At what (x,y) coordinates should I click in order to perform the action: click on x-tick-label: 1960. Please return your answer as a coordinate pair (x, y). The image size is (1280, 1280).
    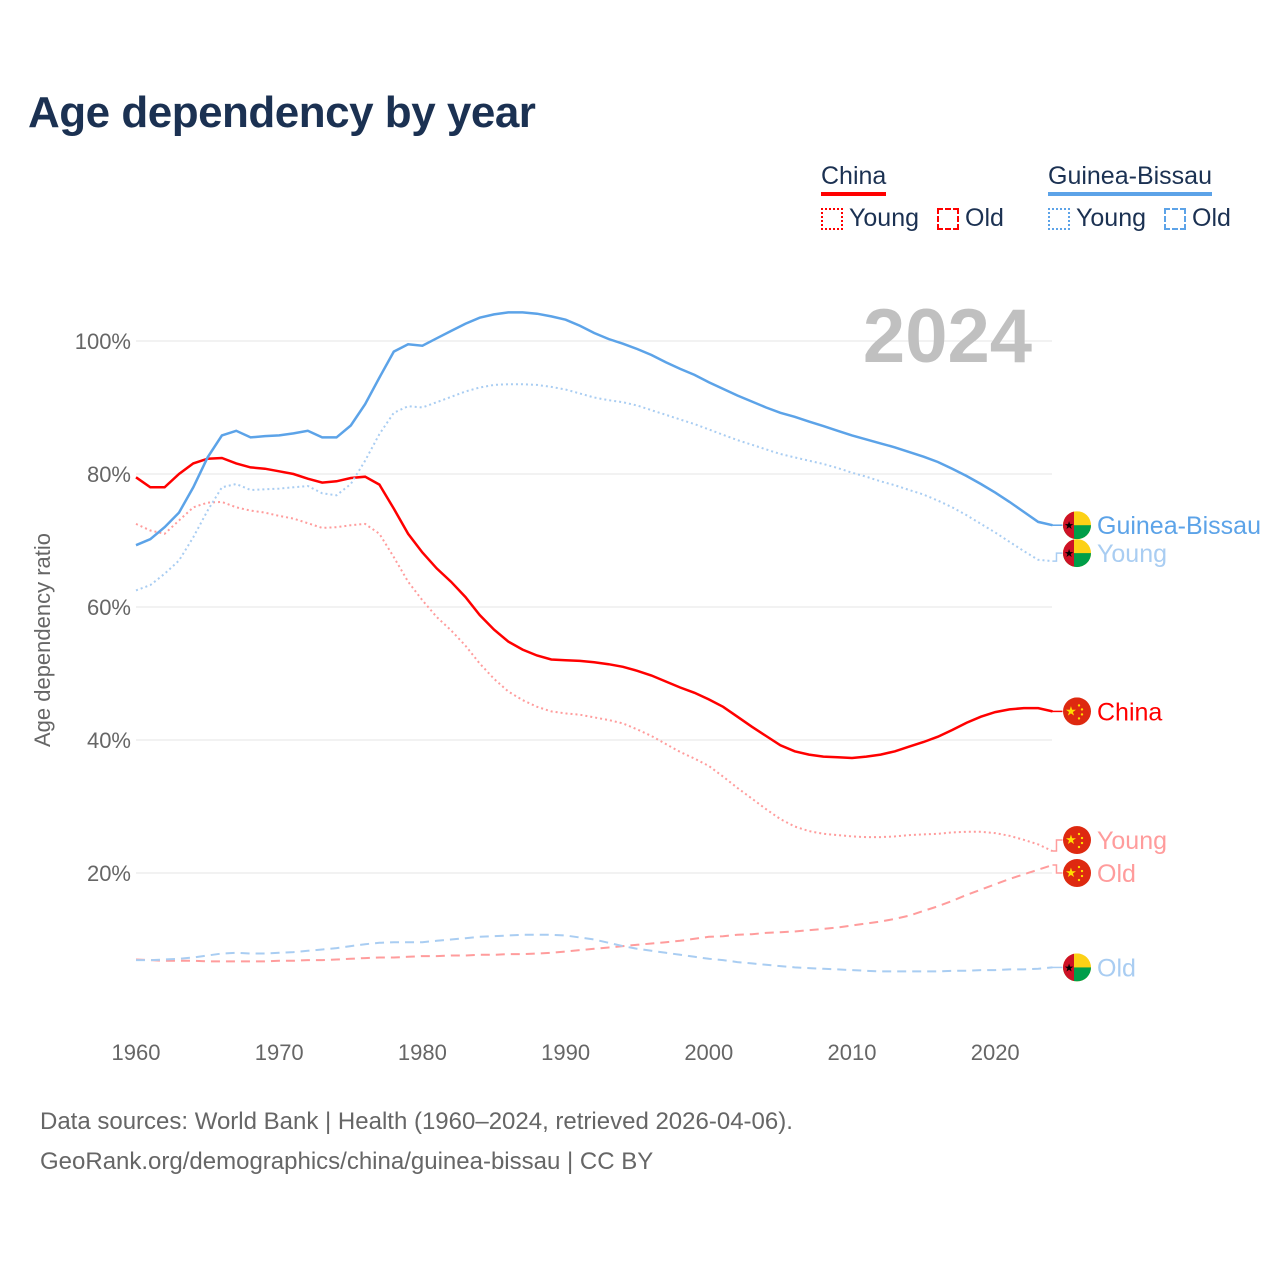
    Looking at the image, I should click on (136, 1052).